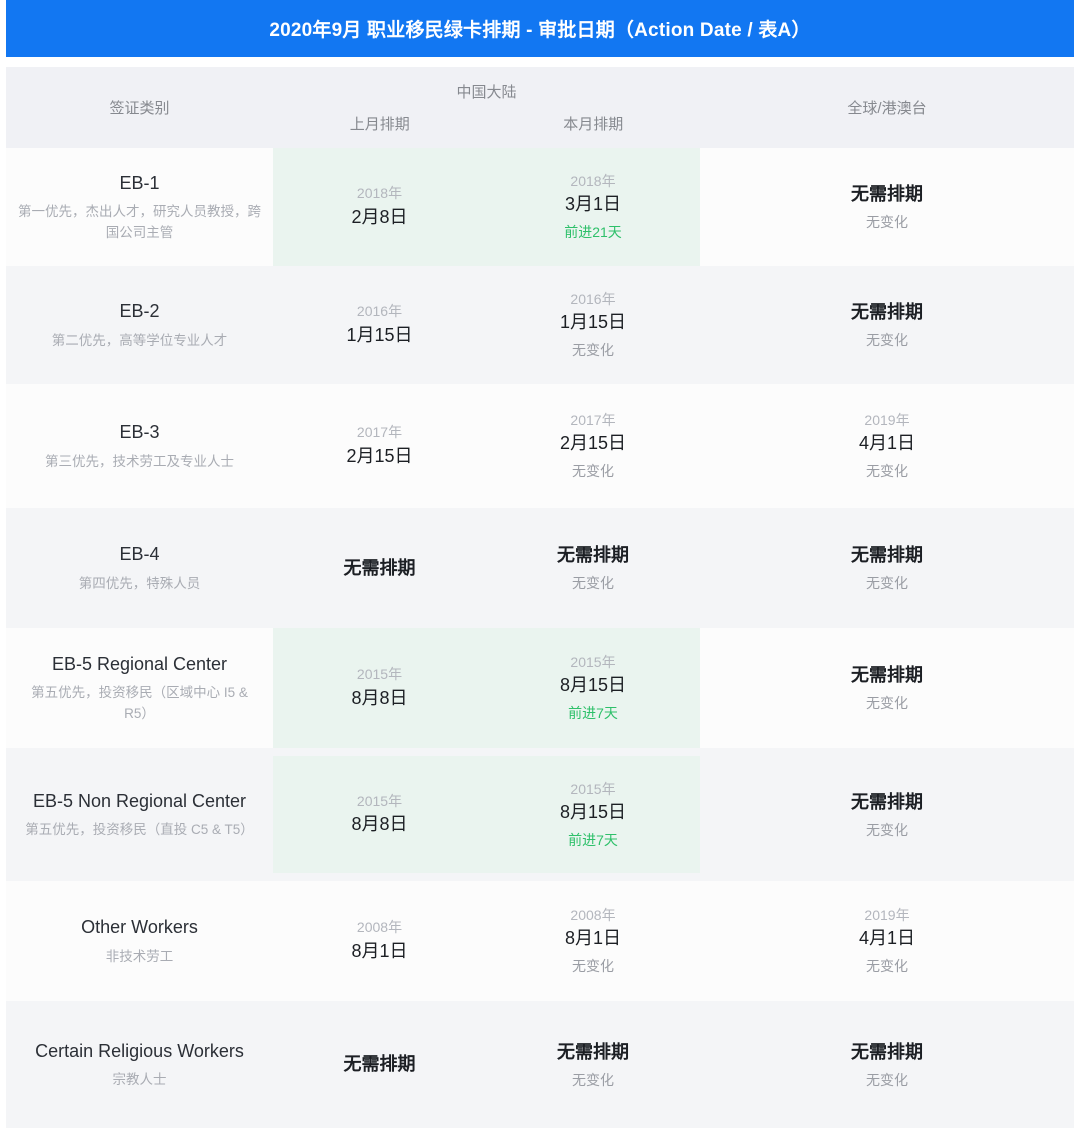 Image resolution: width=1080 pixels, height=1128 pixels. I want to click on row-category-name: EB-2, so click(139, 311).